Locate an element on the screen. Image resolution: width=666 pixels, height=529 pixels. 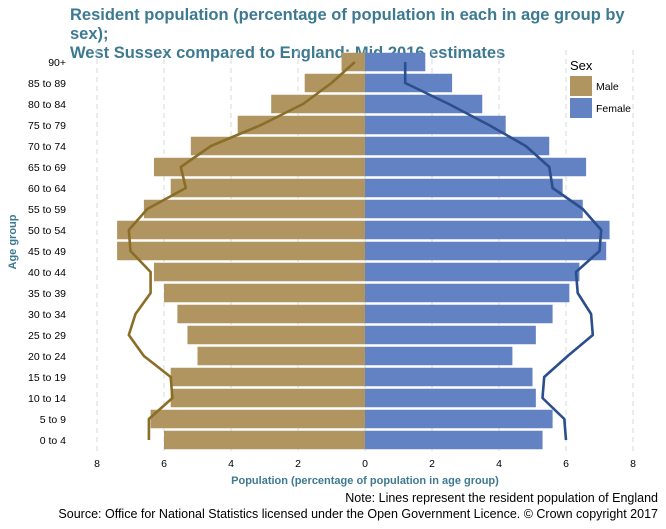
legend-label-female: Female is located at coordinates (613, 109).